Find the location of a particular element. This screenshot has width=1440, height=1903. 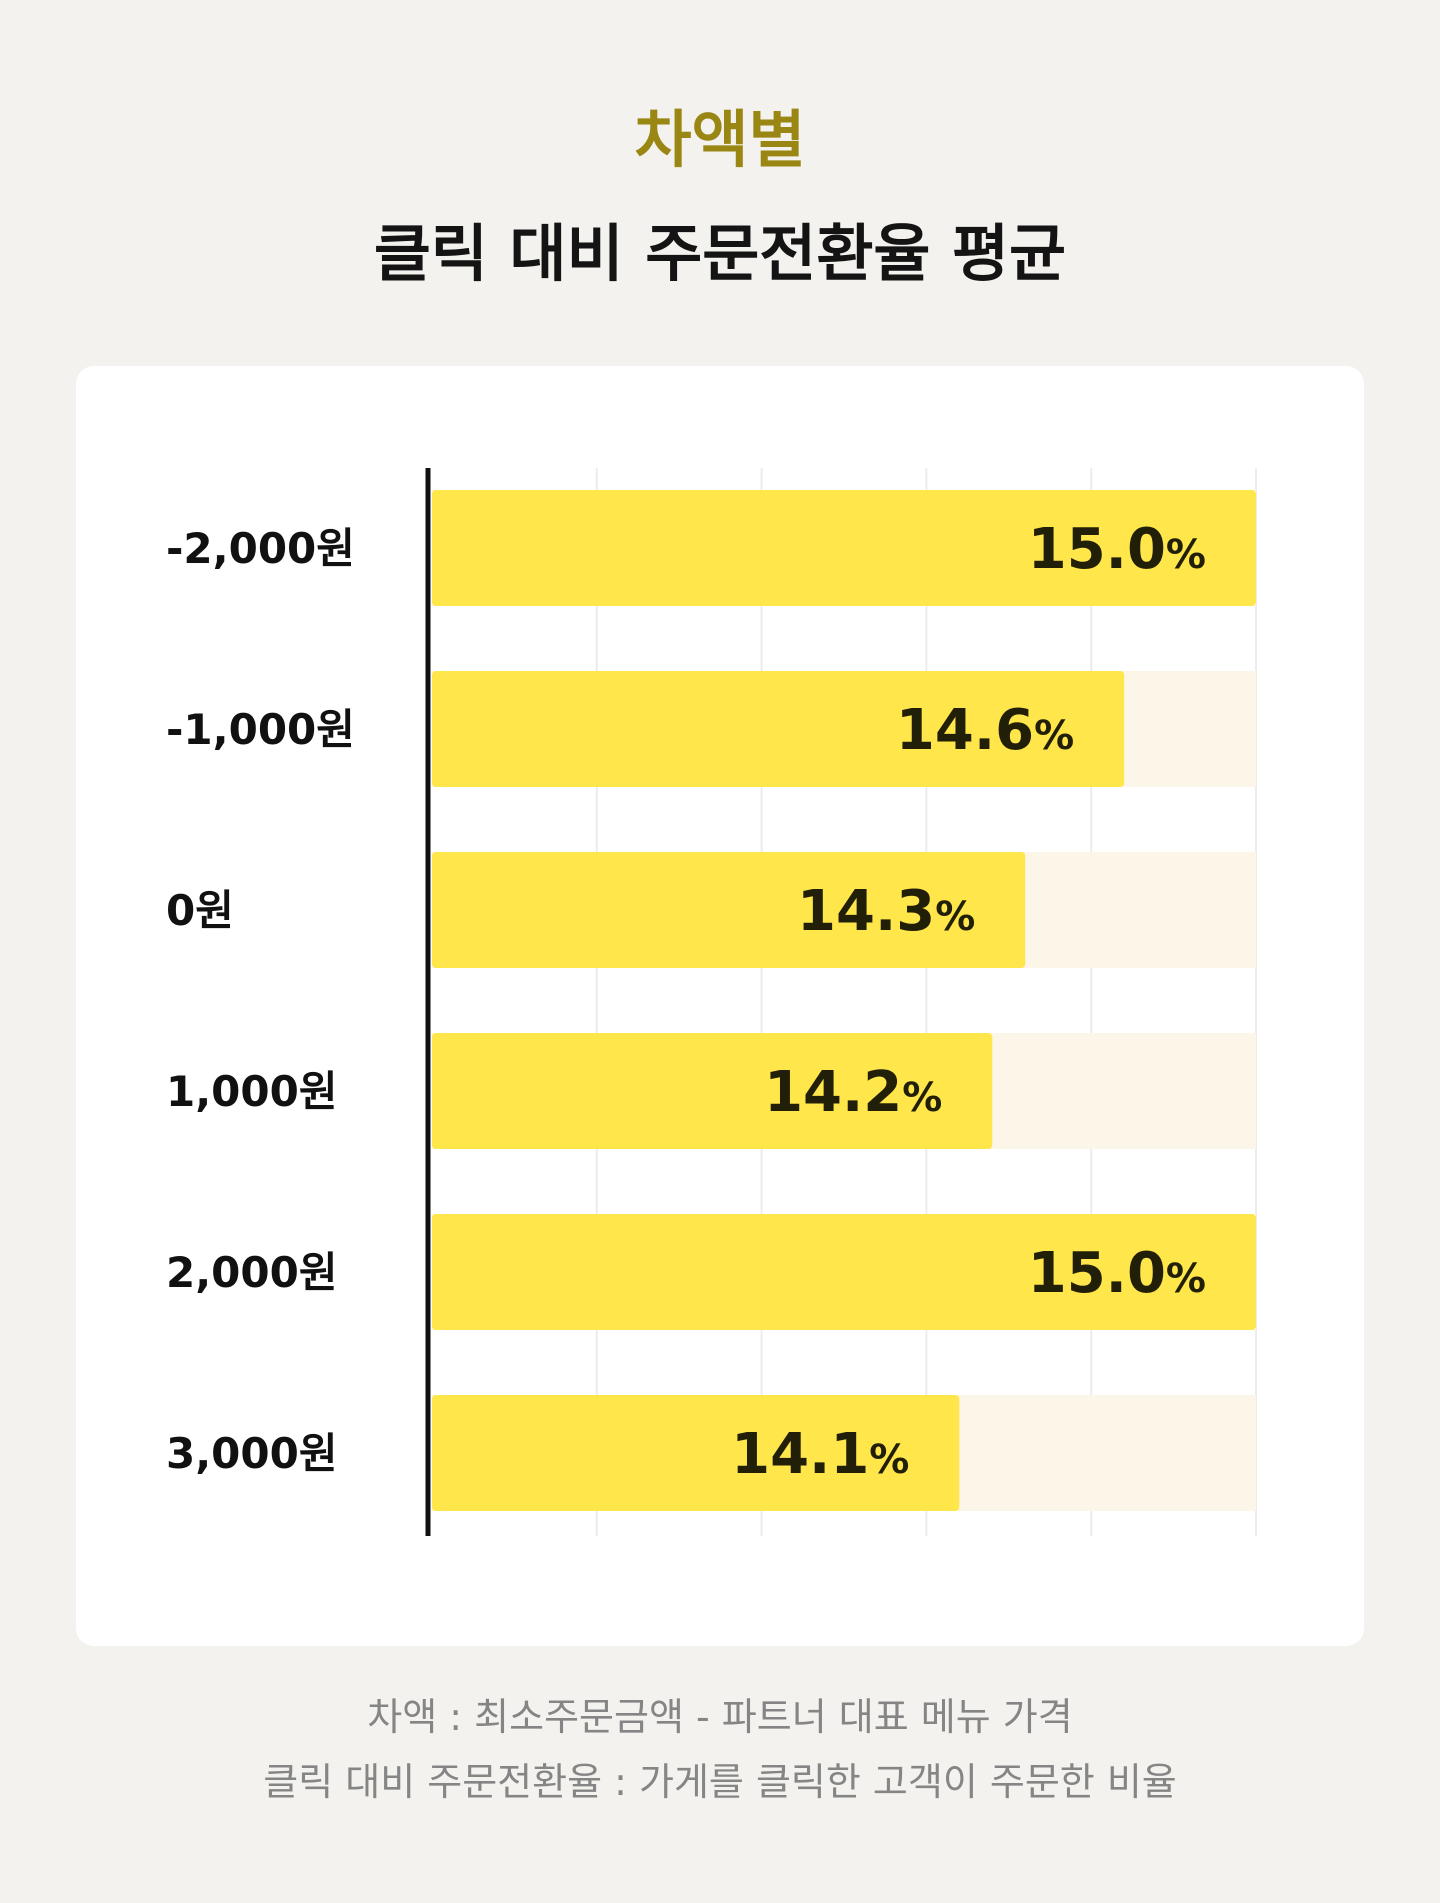

value-number: 14.2 is located at coordinates (833, 1092).